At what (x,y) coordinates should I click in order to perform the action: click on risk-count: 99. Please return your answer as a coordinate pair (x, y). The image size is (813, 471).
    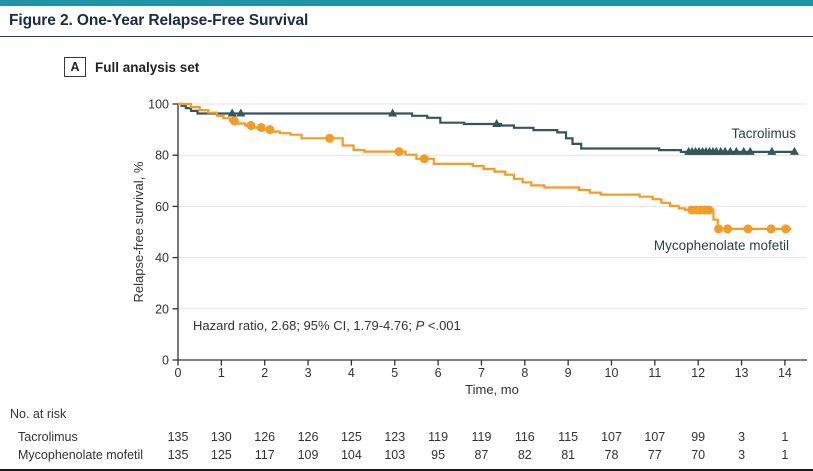
    Looking at the image, I should click on (698, 437).